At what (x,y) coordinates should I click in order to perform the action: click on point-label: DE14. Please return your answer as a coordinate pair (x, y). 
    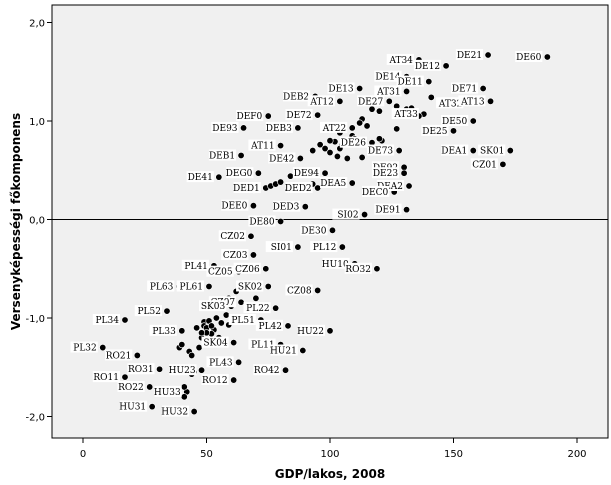
    Looking at the image, I should click on (388, 78).